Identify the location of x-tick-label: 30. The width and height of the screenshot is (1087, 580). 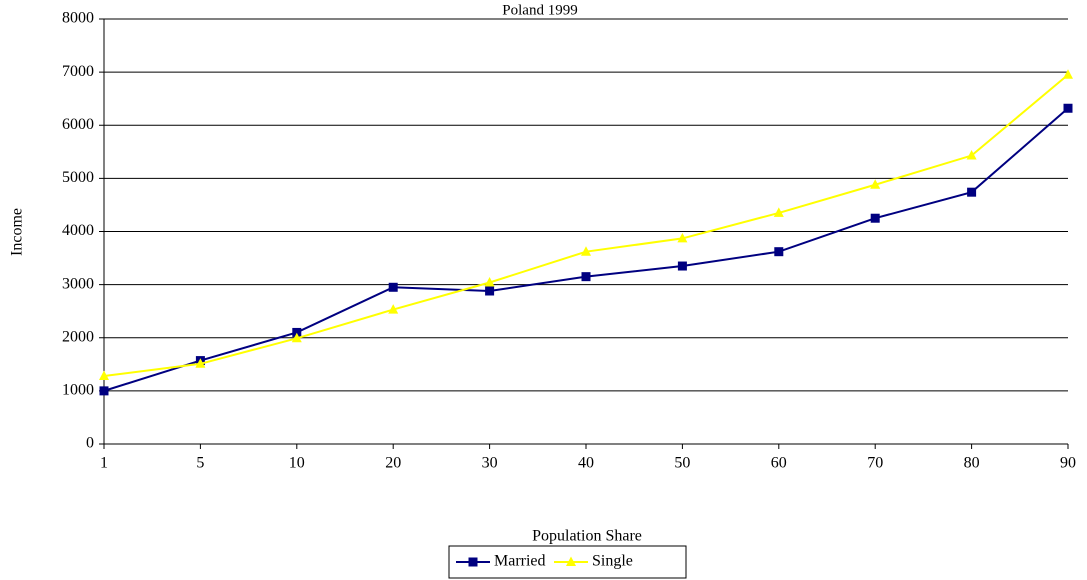
(490, 463).